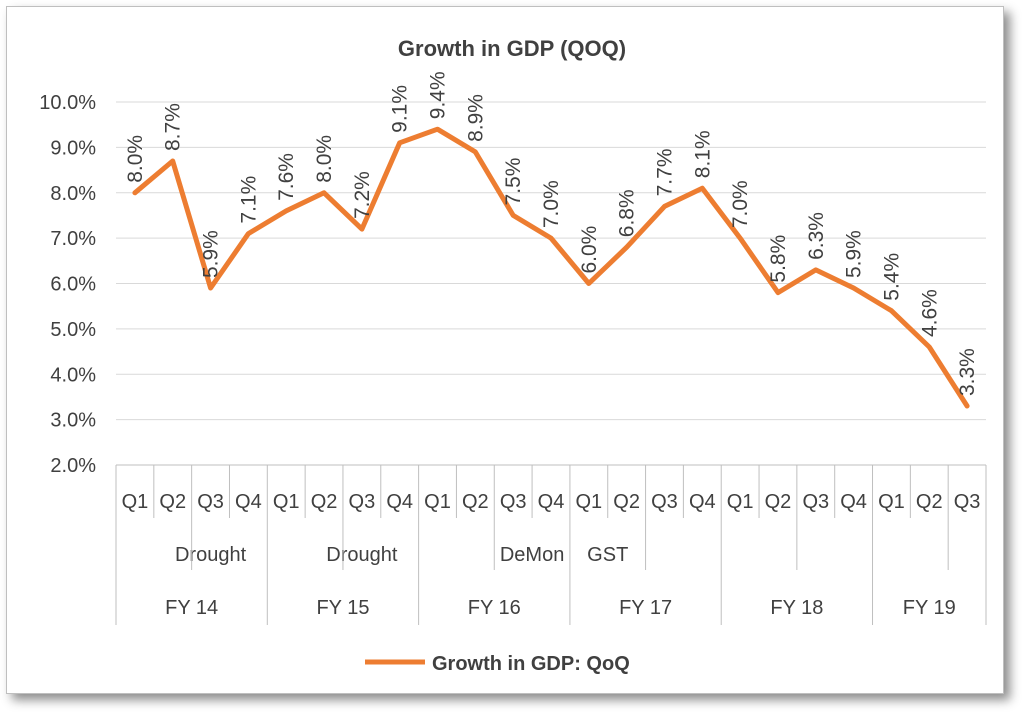 The image size is (1024, 712). What do you see at coordinates (362, 195) in the screenshot?
I see `data-label: 7.2%` at bounding box center [362, 195].